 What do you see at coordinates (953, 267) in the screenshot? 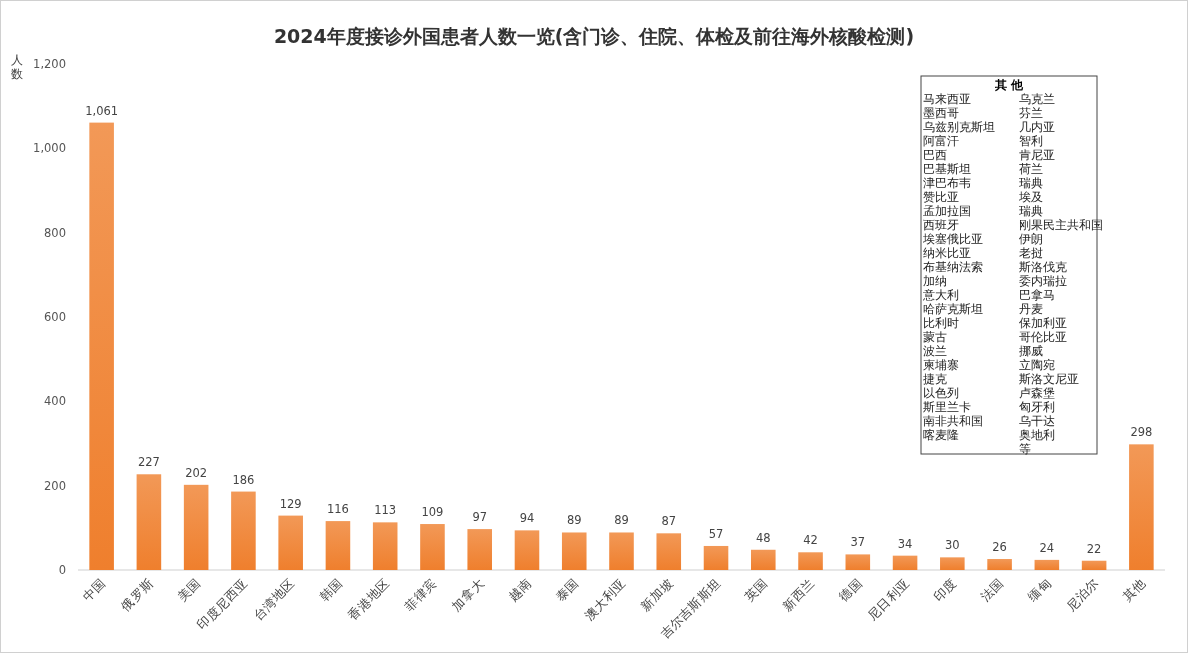
I see `annotation: 布基纳法索` at bounding box center [953, 267].